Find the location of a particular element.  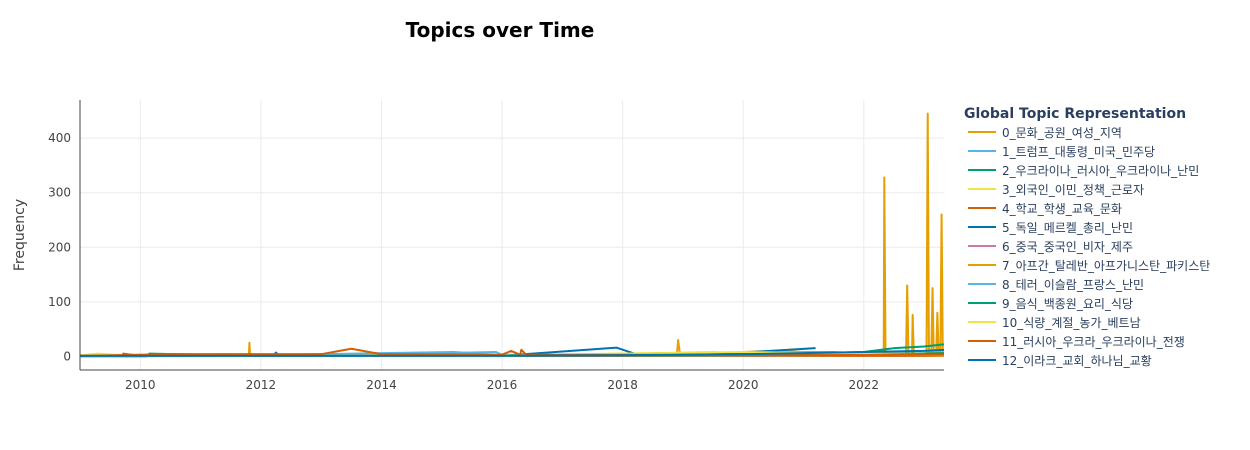

legend-item: 0_문화_공원_여성_지역 is located at coordinates (1045, 133).